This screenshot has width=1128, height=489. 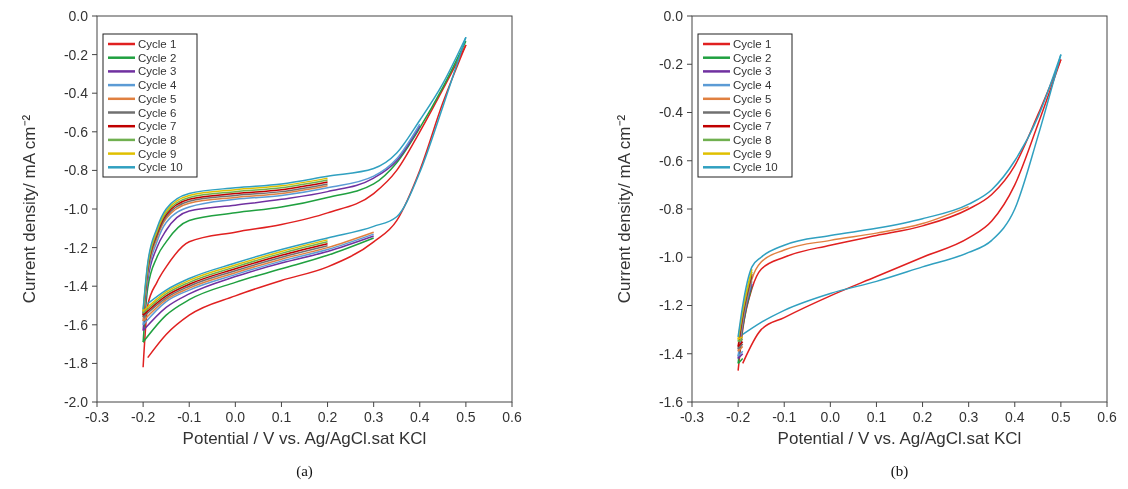 I want to click on text: (a), so click(x=304, y=471).